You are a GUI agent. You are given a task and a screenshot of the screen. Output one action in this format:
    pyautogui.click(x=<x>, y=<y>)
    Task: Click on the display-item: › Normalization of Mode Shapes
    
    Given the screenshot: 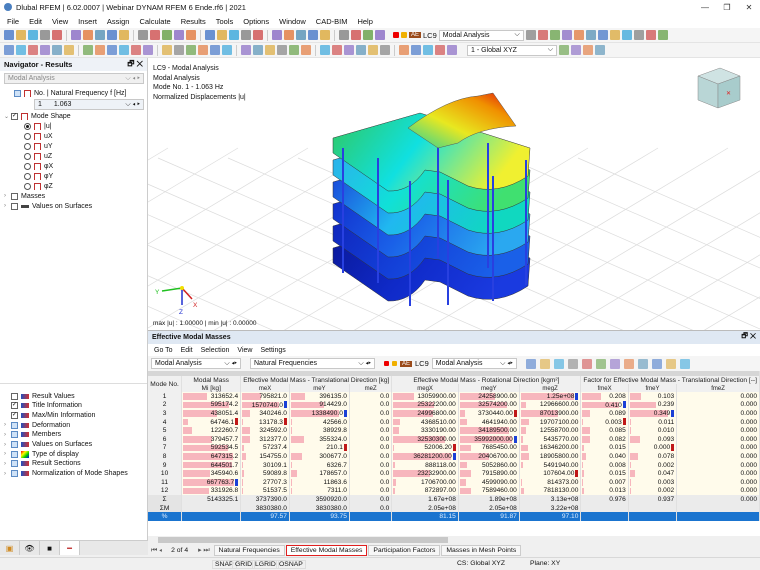 What is the action you would take?
    pyautogui.click(x=66, y=474)
    